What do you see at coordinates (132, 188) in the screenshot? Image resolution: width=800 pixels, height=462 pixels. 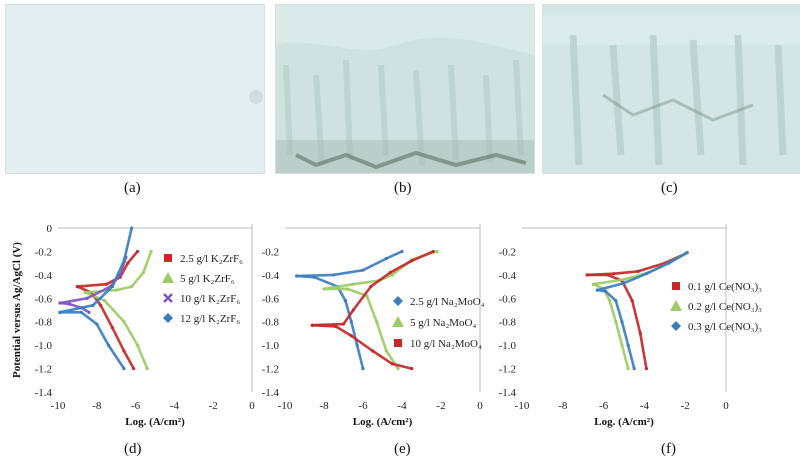 I see `caption-a: (a)` at bounding box center [132, 188].